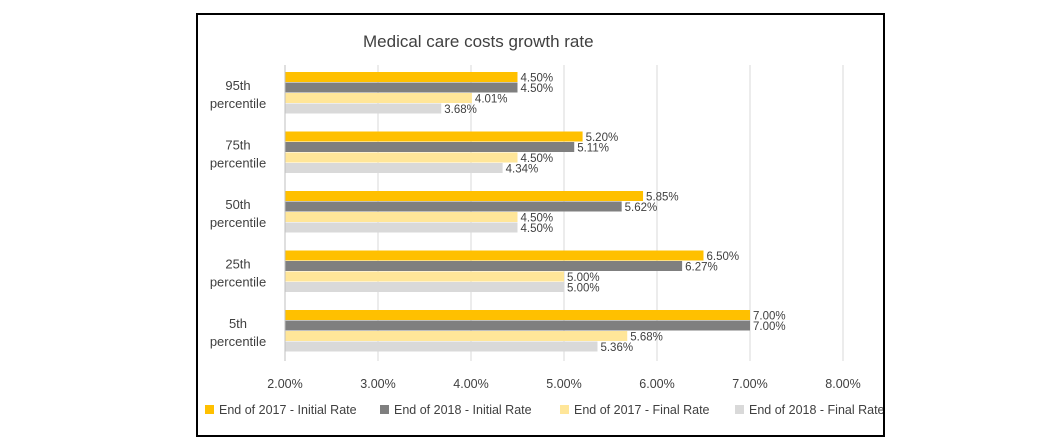  I want to click on data-label: 4.01%, so click(491, 100).